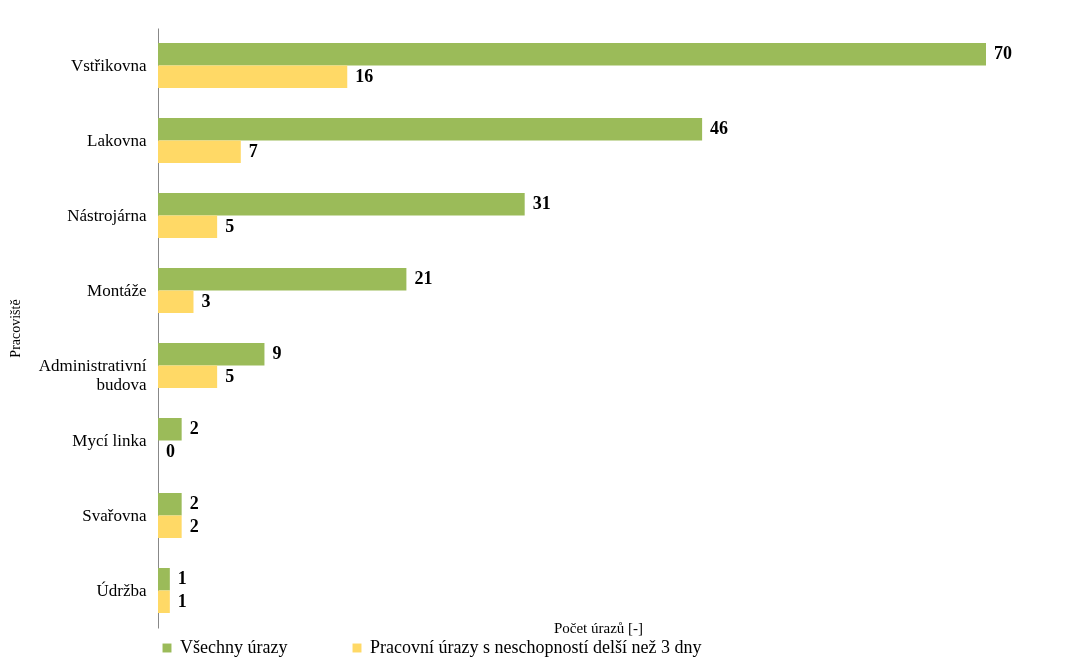 This screenshot has height=657, width=1078. Describe the element at coordinates (114, 515) in the screenshot. I see `y-tick-label: Svařovna` at that location.